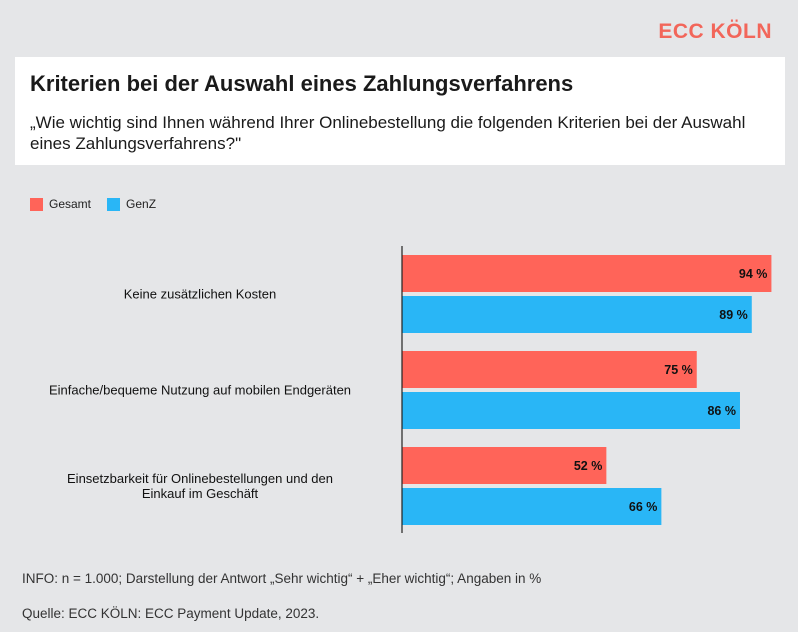 This screenshot has height=632, width=798. Describe the element at coordinates (678, 370) in the screenshot. I see `data-label-gesamt-1: 75 %` at that location.